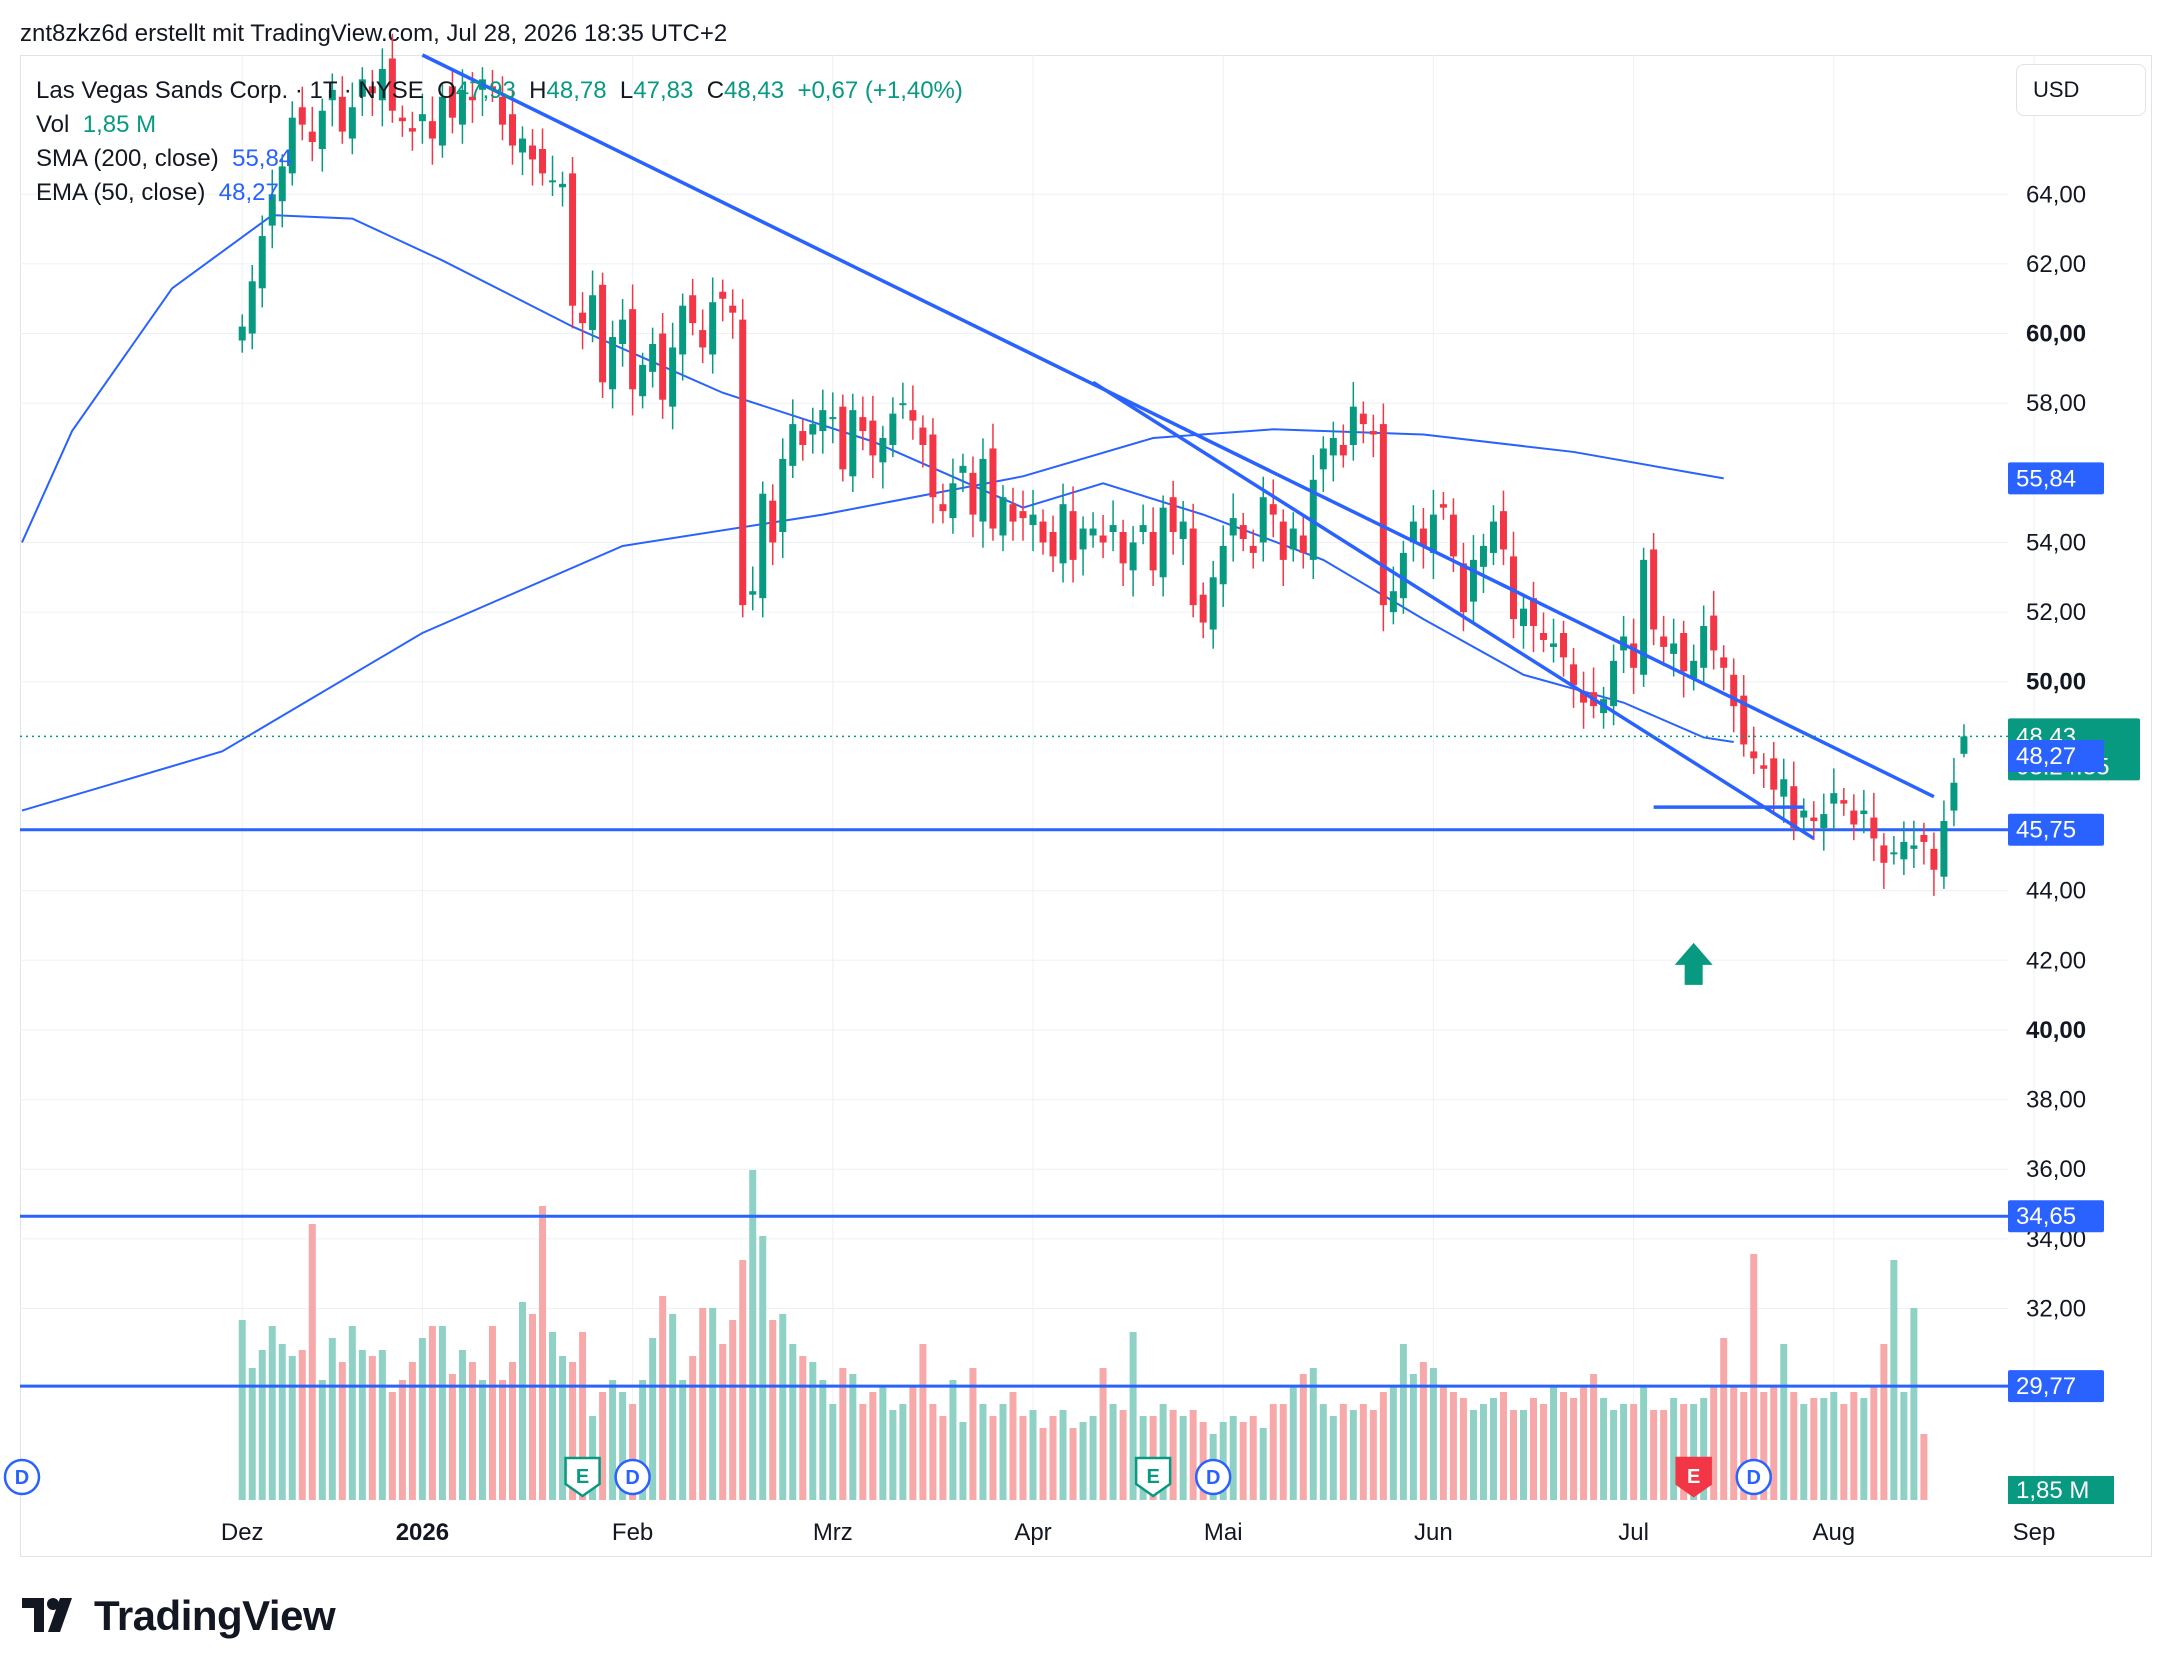 The width and height of the screenshot is (2172, 1678). I want to click on earnings-icon, so click(1153, 1477).